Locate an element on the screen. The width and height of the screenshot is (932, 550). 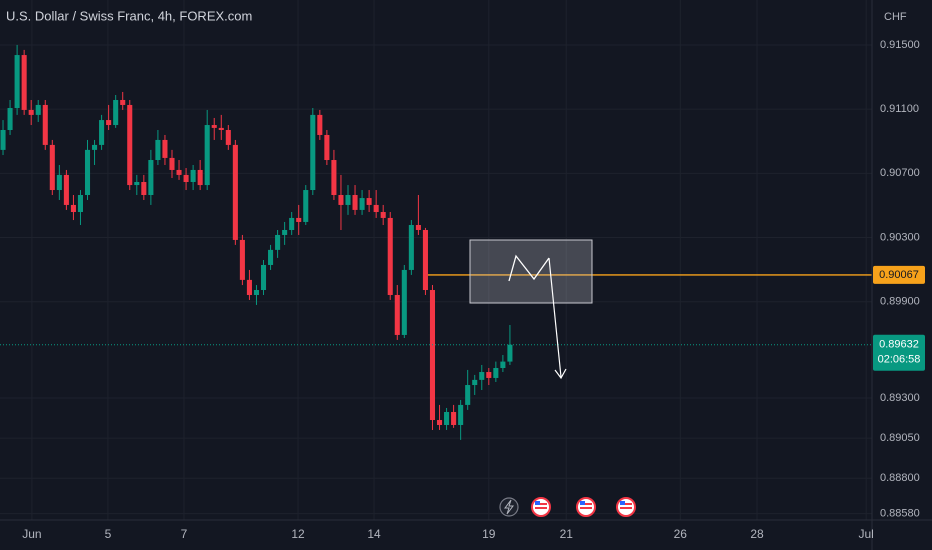
annotation-arrowhead is located at coordinates (560, 374).